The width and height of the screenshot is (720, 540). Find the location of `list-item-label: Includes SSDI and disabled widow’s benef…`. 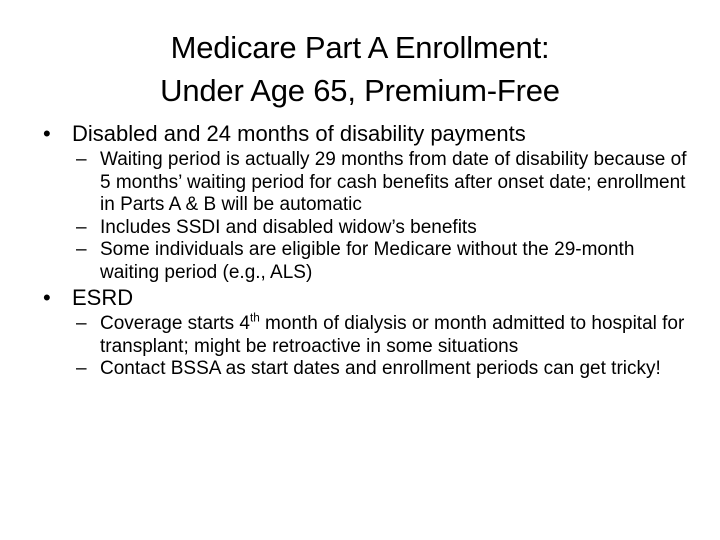

list-item-label: Includes SSDI and disabled widow’s benef… is located at coordinates (288, 227).